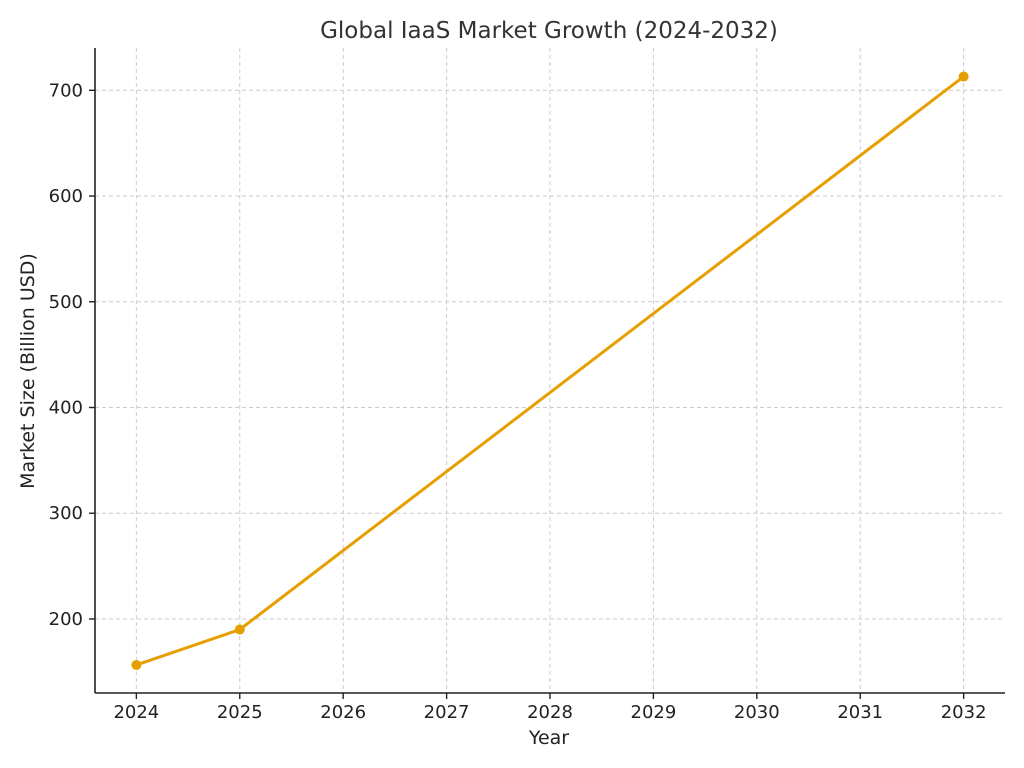  What do you see at coordinates (964, 712) in the screenshot?
I see `x-tick-label: 2032` at bounding box center [964, 712].